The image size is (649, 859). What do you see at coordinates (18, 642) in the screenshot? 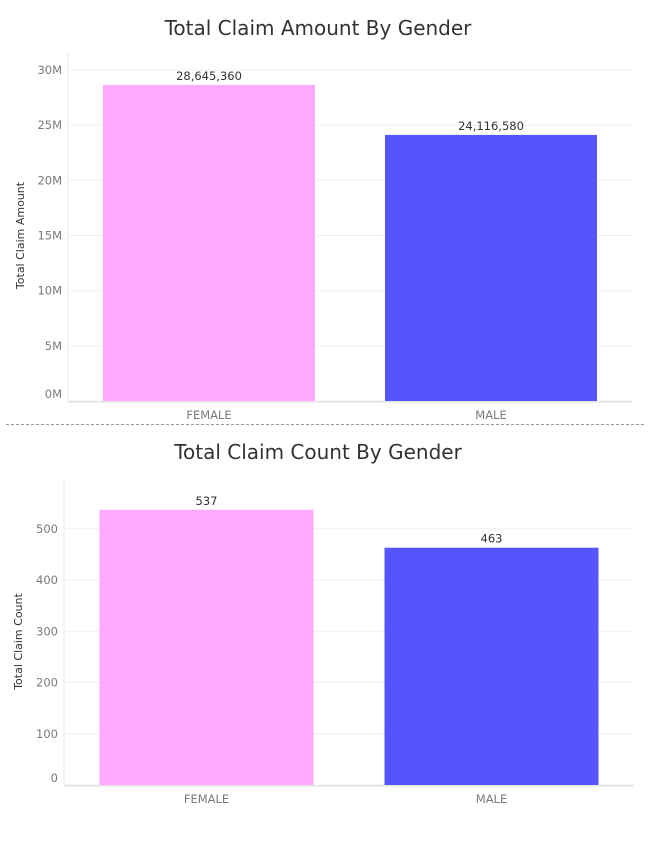
I see `y-axis-title: Total Claim Count` at bounding box center [18, 642].